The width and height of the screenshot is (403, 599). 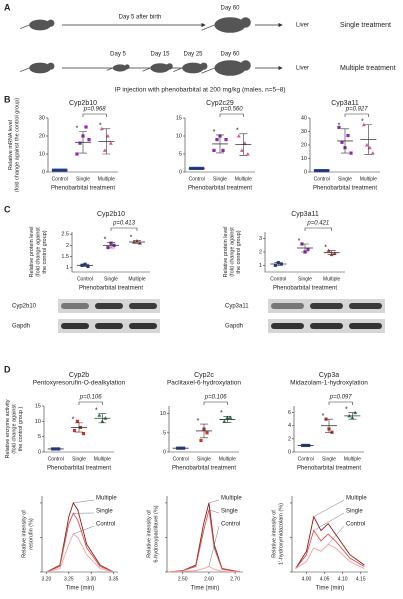 I want to click on y-axis-label: (fold change against the control group), so click(x=18, y=145).